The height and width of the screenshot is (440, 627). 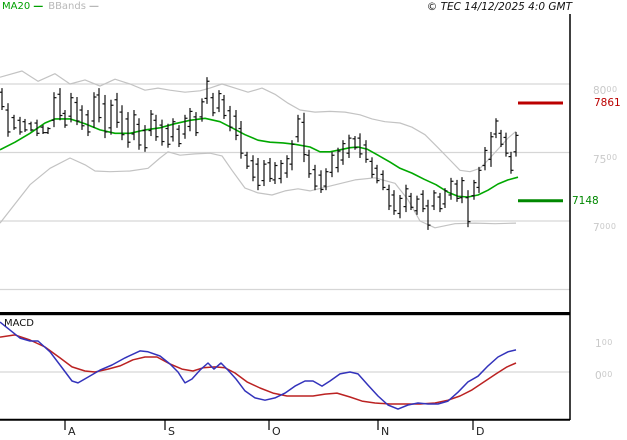 What do you see at coordinates (93, 6) in the screenshot?
I see `legend-bbands-line-swatch: —` at bounding box center [93, 6].